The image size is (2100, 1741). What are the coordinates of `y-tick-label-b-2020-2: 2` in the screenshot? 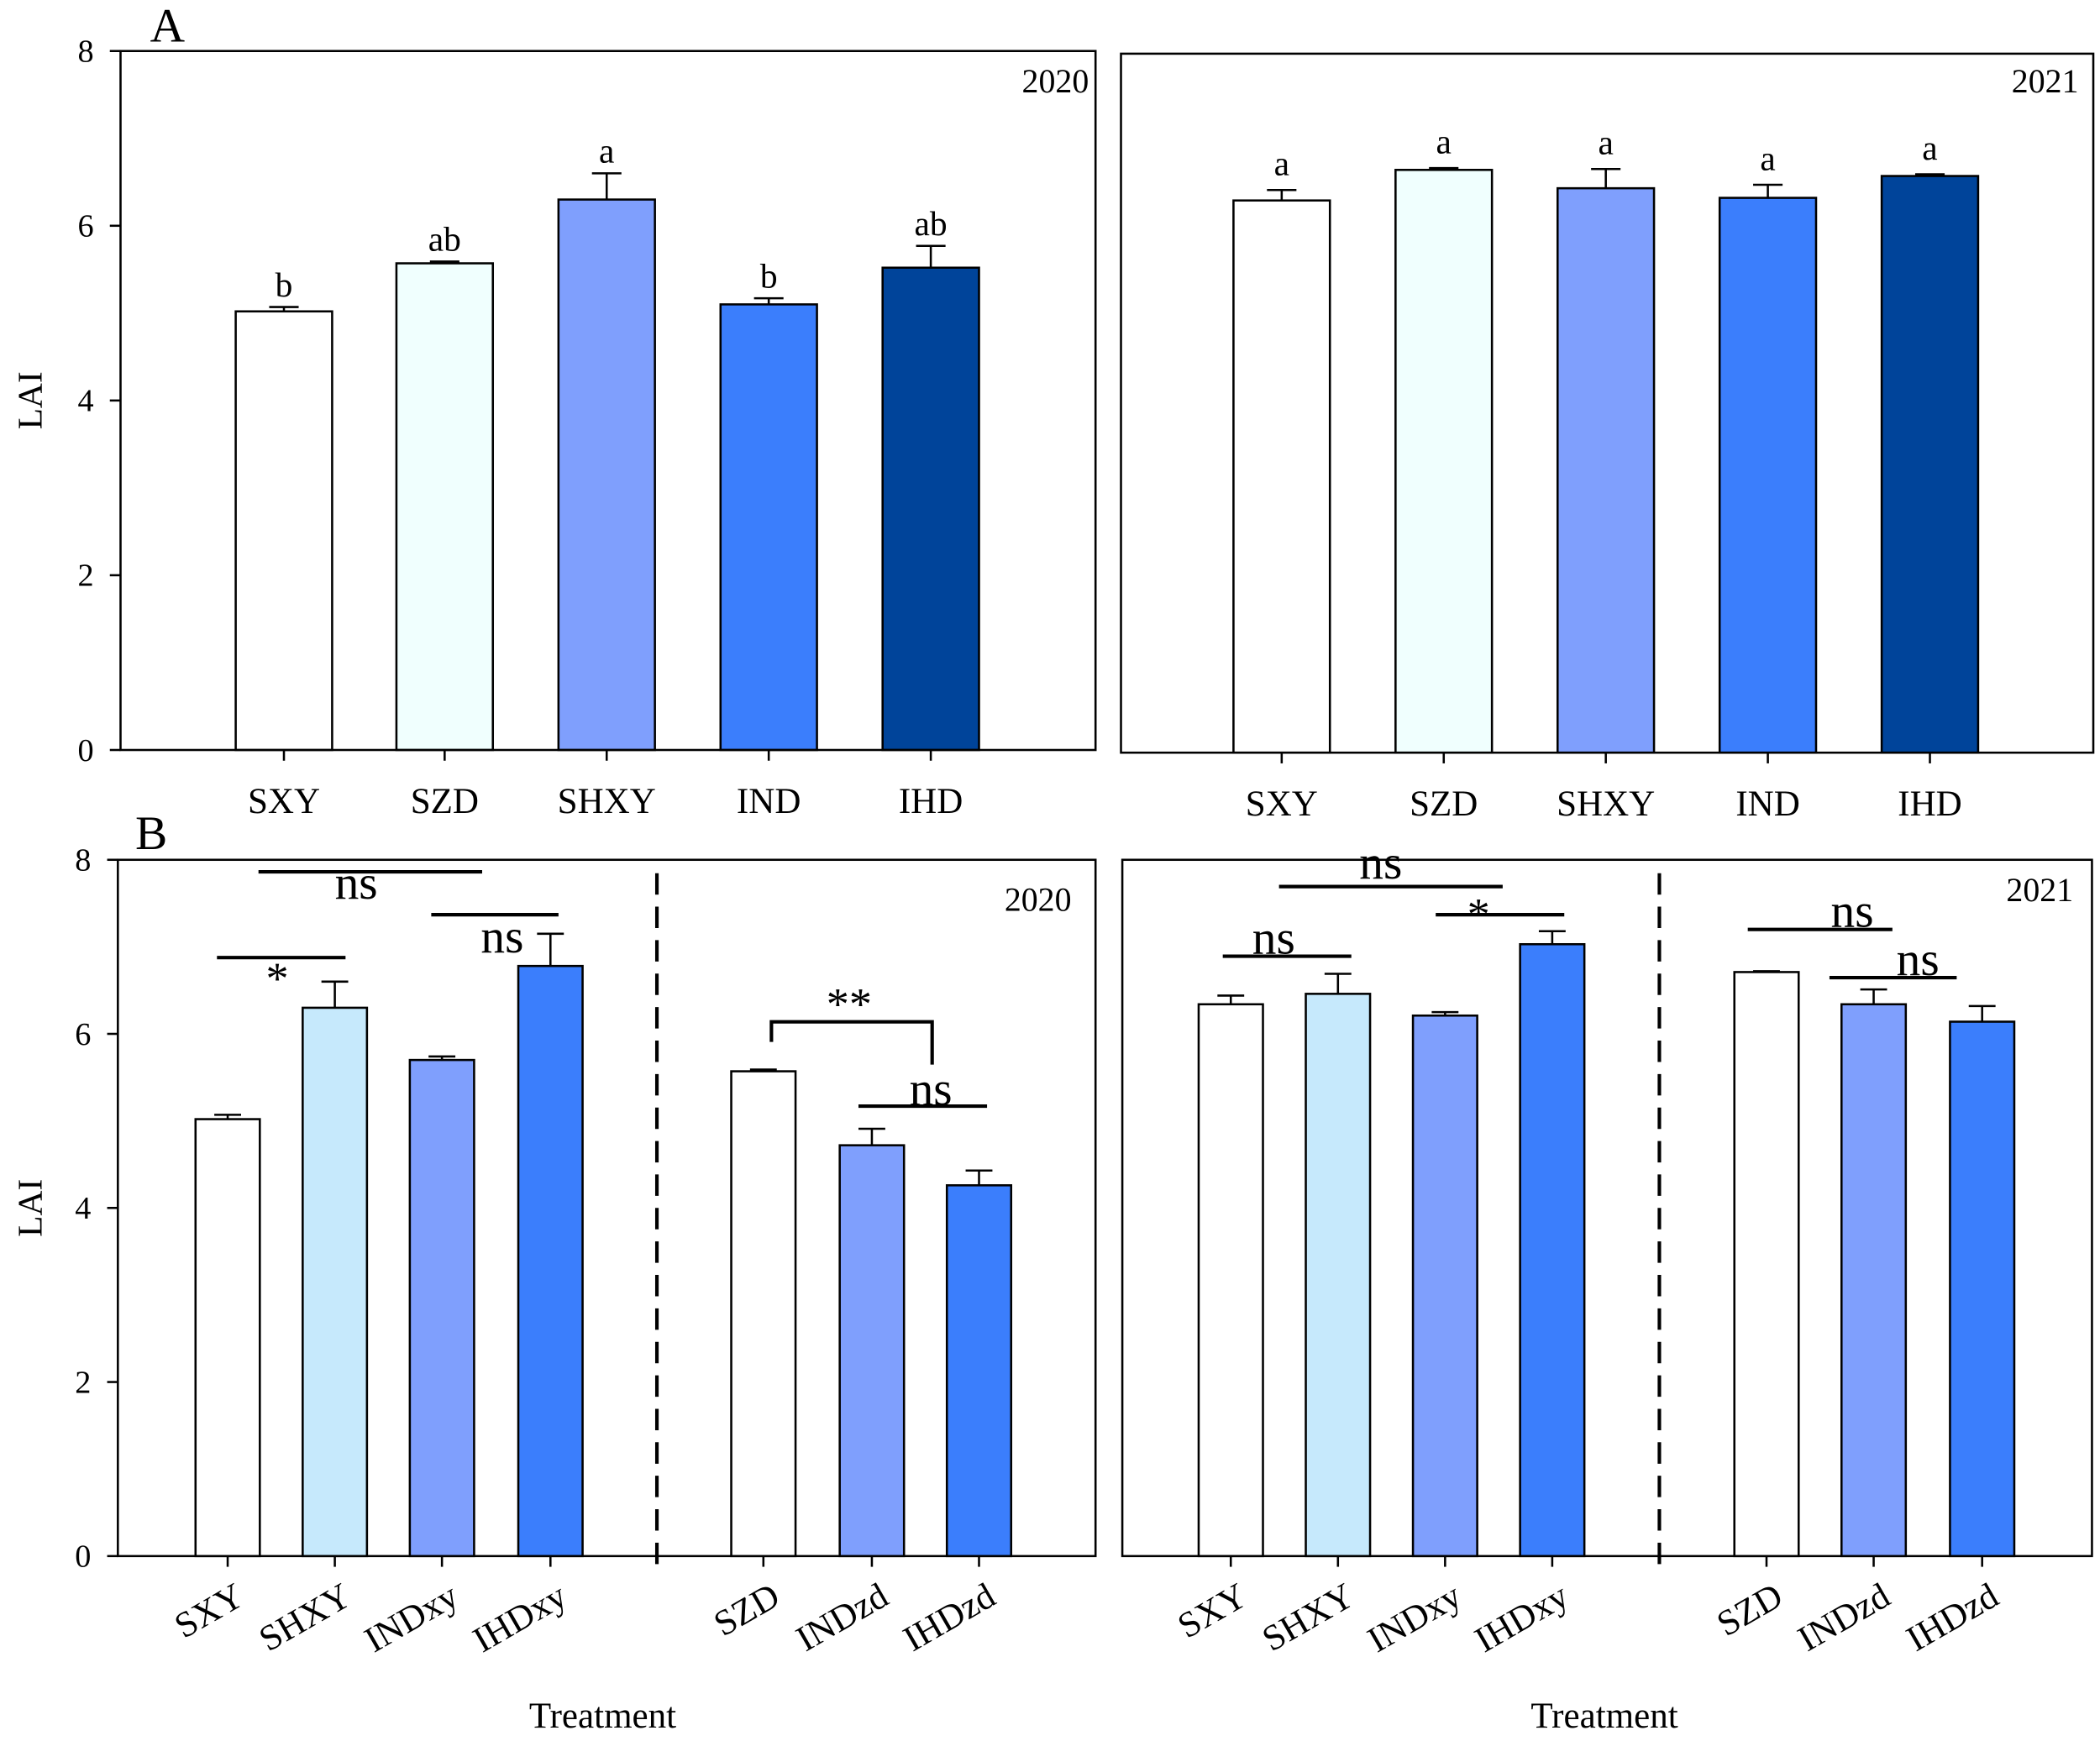 It's located at (83, 1382).